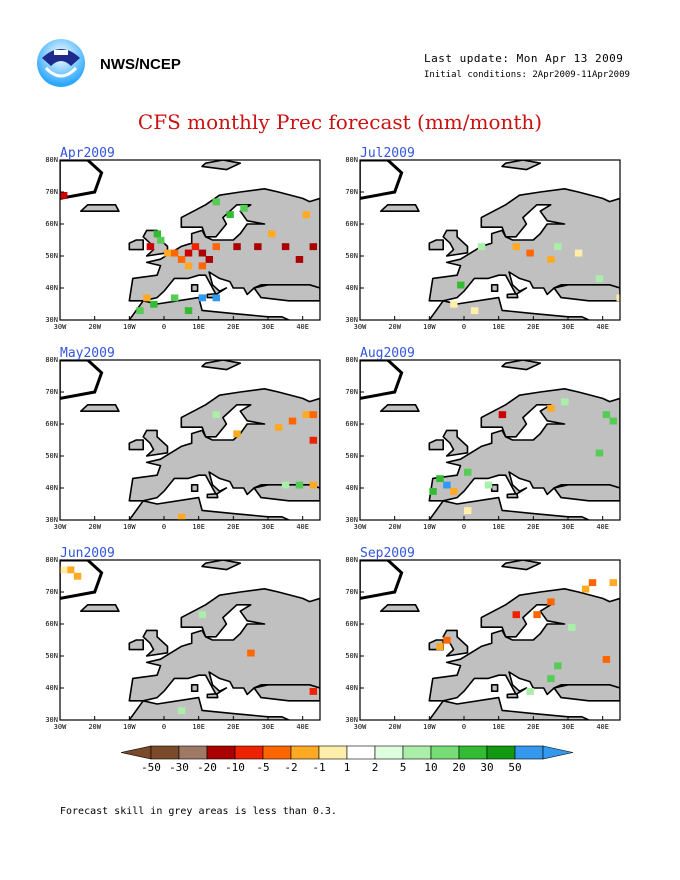 This screenshot has width=680, height=880. Describe the element at coordinates (527, 75) in the screenshot. I see `initial-conditions: Initial conditions: 2Apr2009-11Apr2009` at that location.